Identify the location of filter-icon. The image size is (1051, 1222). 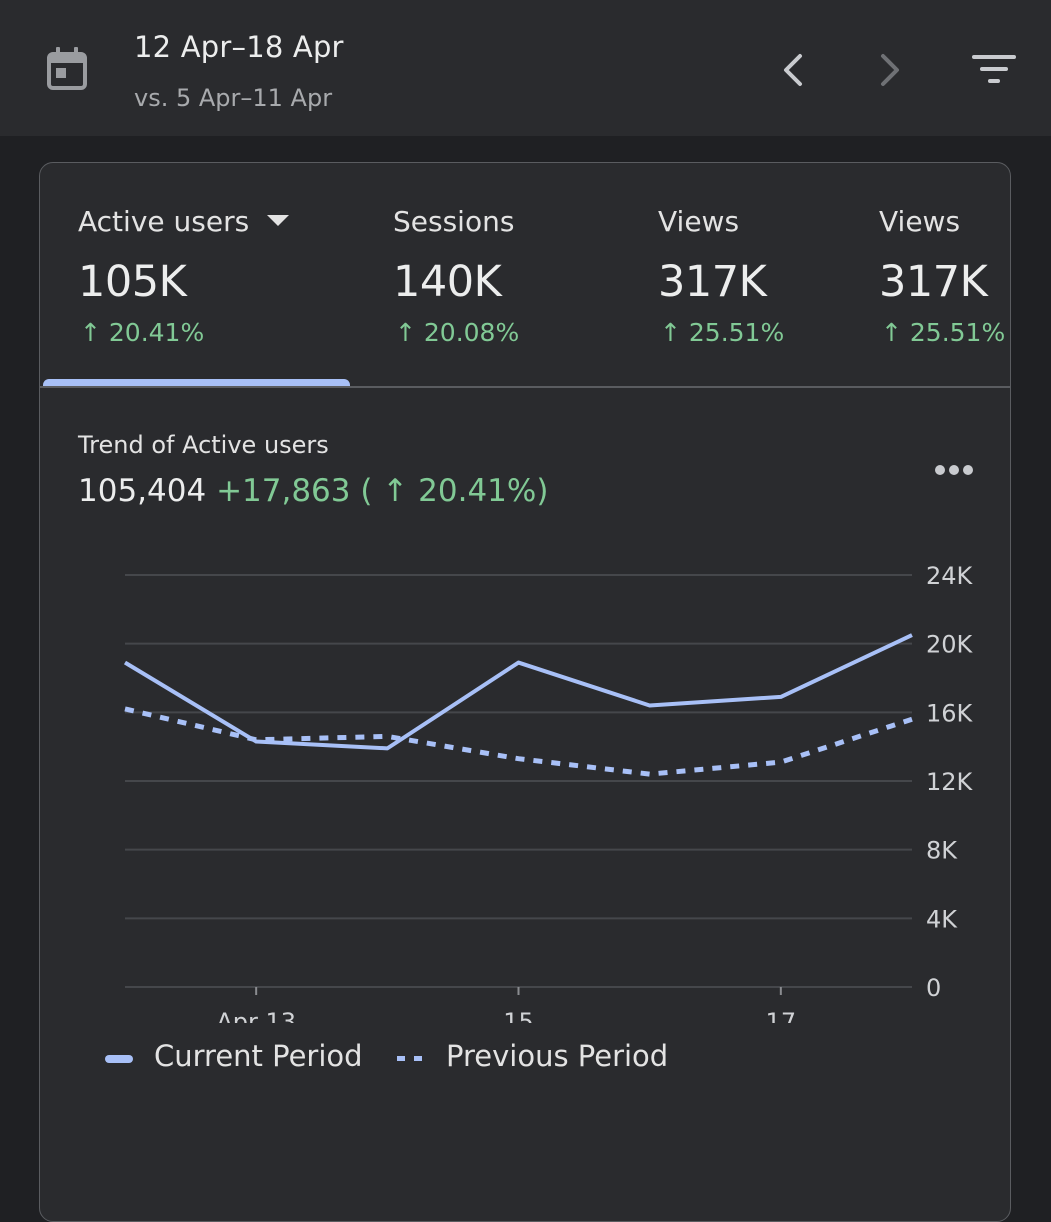
(994, 69).